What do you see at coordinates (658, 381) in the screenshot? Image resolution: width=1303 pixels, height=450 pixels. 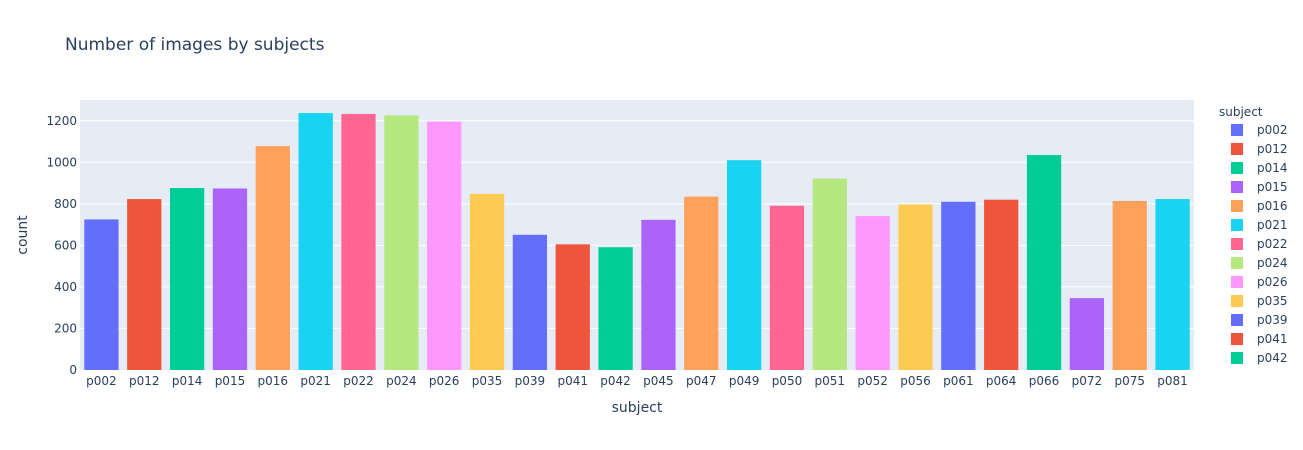 I see `x-tick-label: p045` at bounding box center [658, 381].